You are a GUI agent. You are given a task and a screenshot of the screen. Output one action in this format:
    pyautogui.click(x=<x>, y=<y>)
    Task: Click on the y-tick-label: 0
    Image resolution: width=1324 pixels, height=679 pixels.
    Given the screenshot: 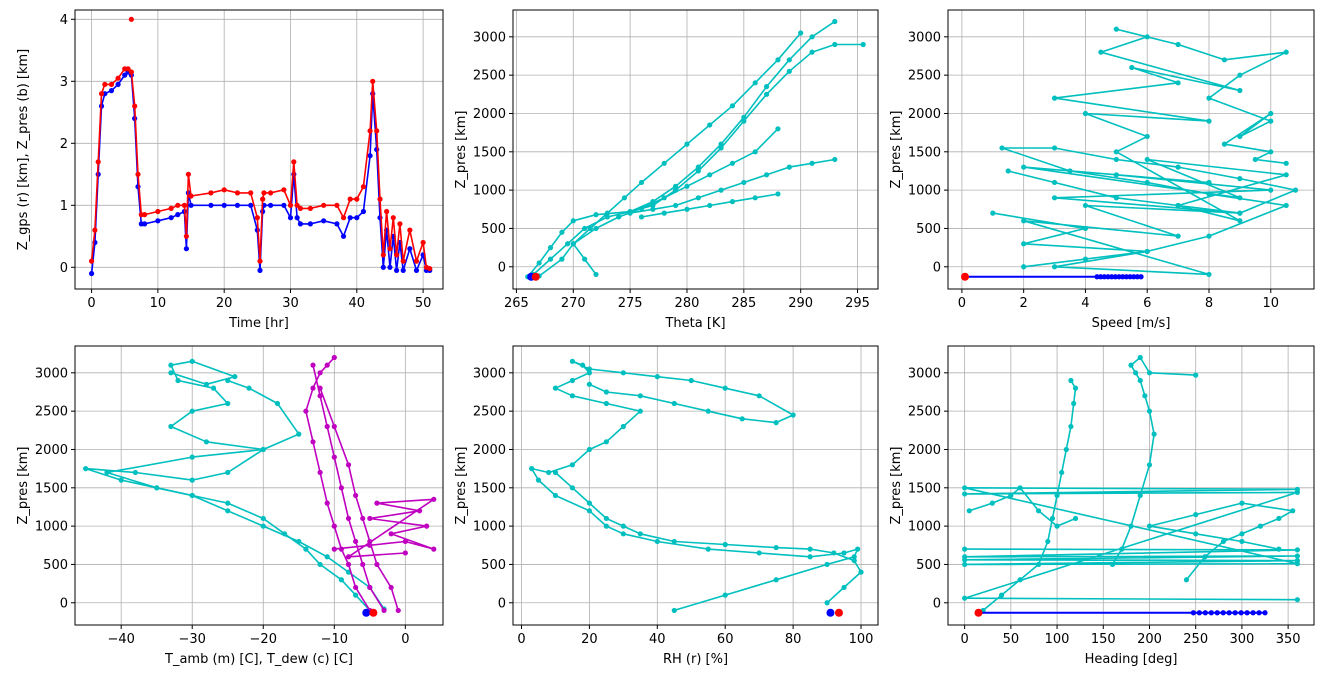 What is the action you would take?
    pyautogui.click(x=502, y=267)
    